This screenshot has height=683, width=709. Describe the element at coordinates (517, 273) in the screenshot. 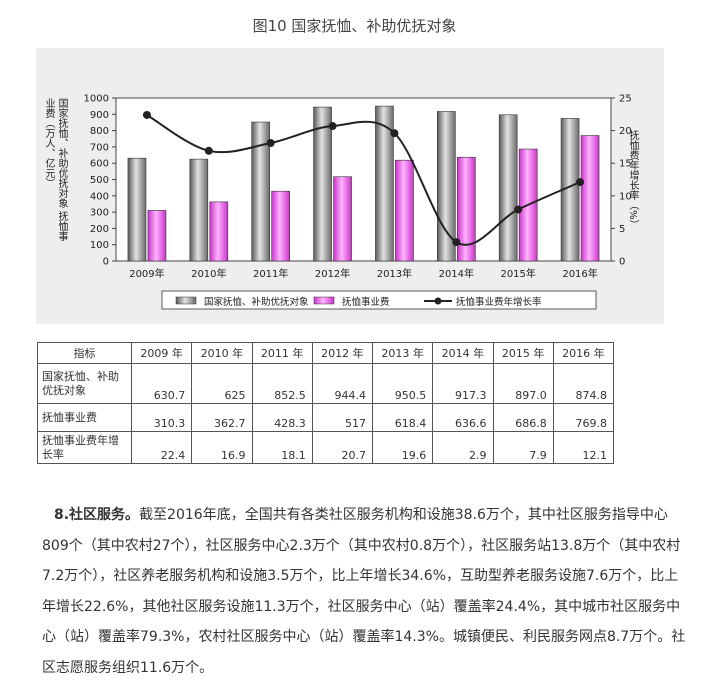

I see `x-tick-label: 2015年` at that location.